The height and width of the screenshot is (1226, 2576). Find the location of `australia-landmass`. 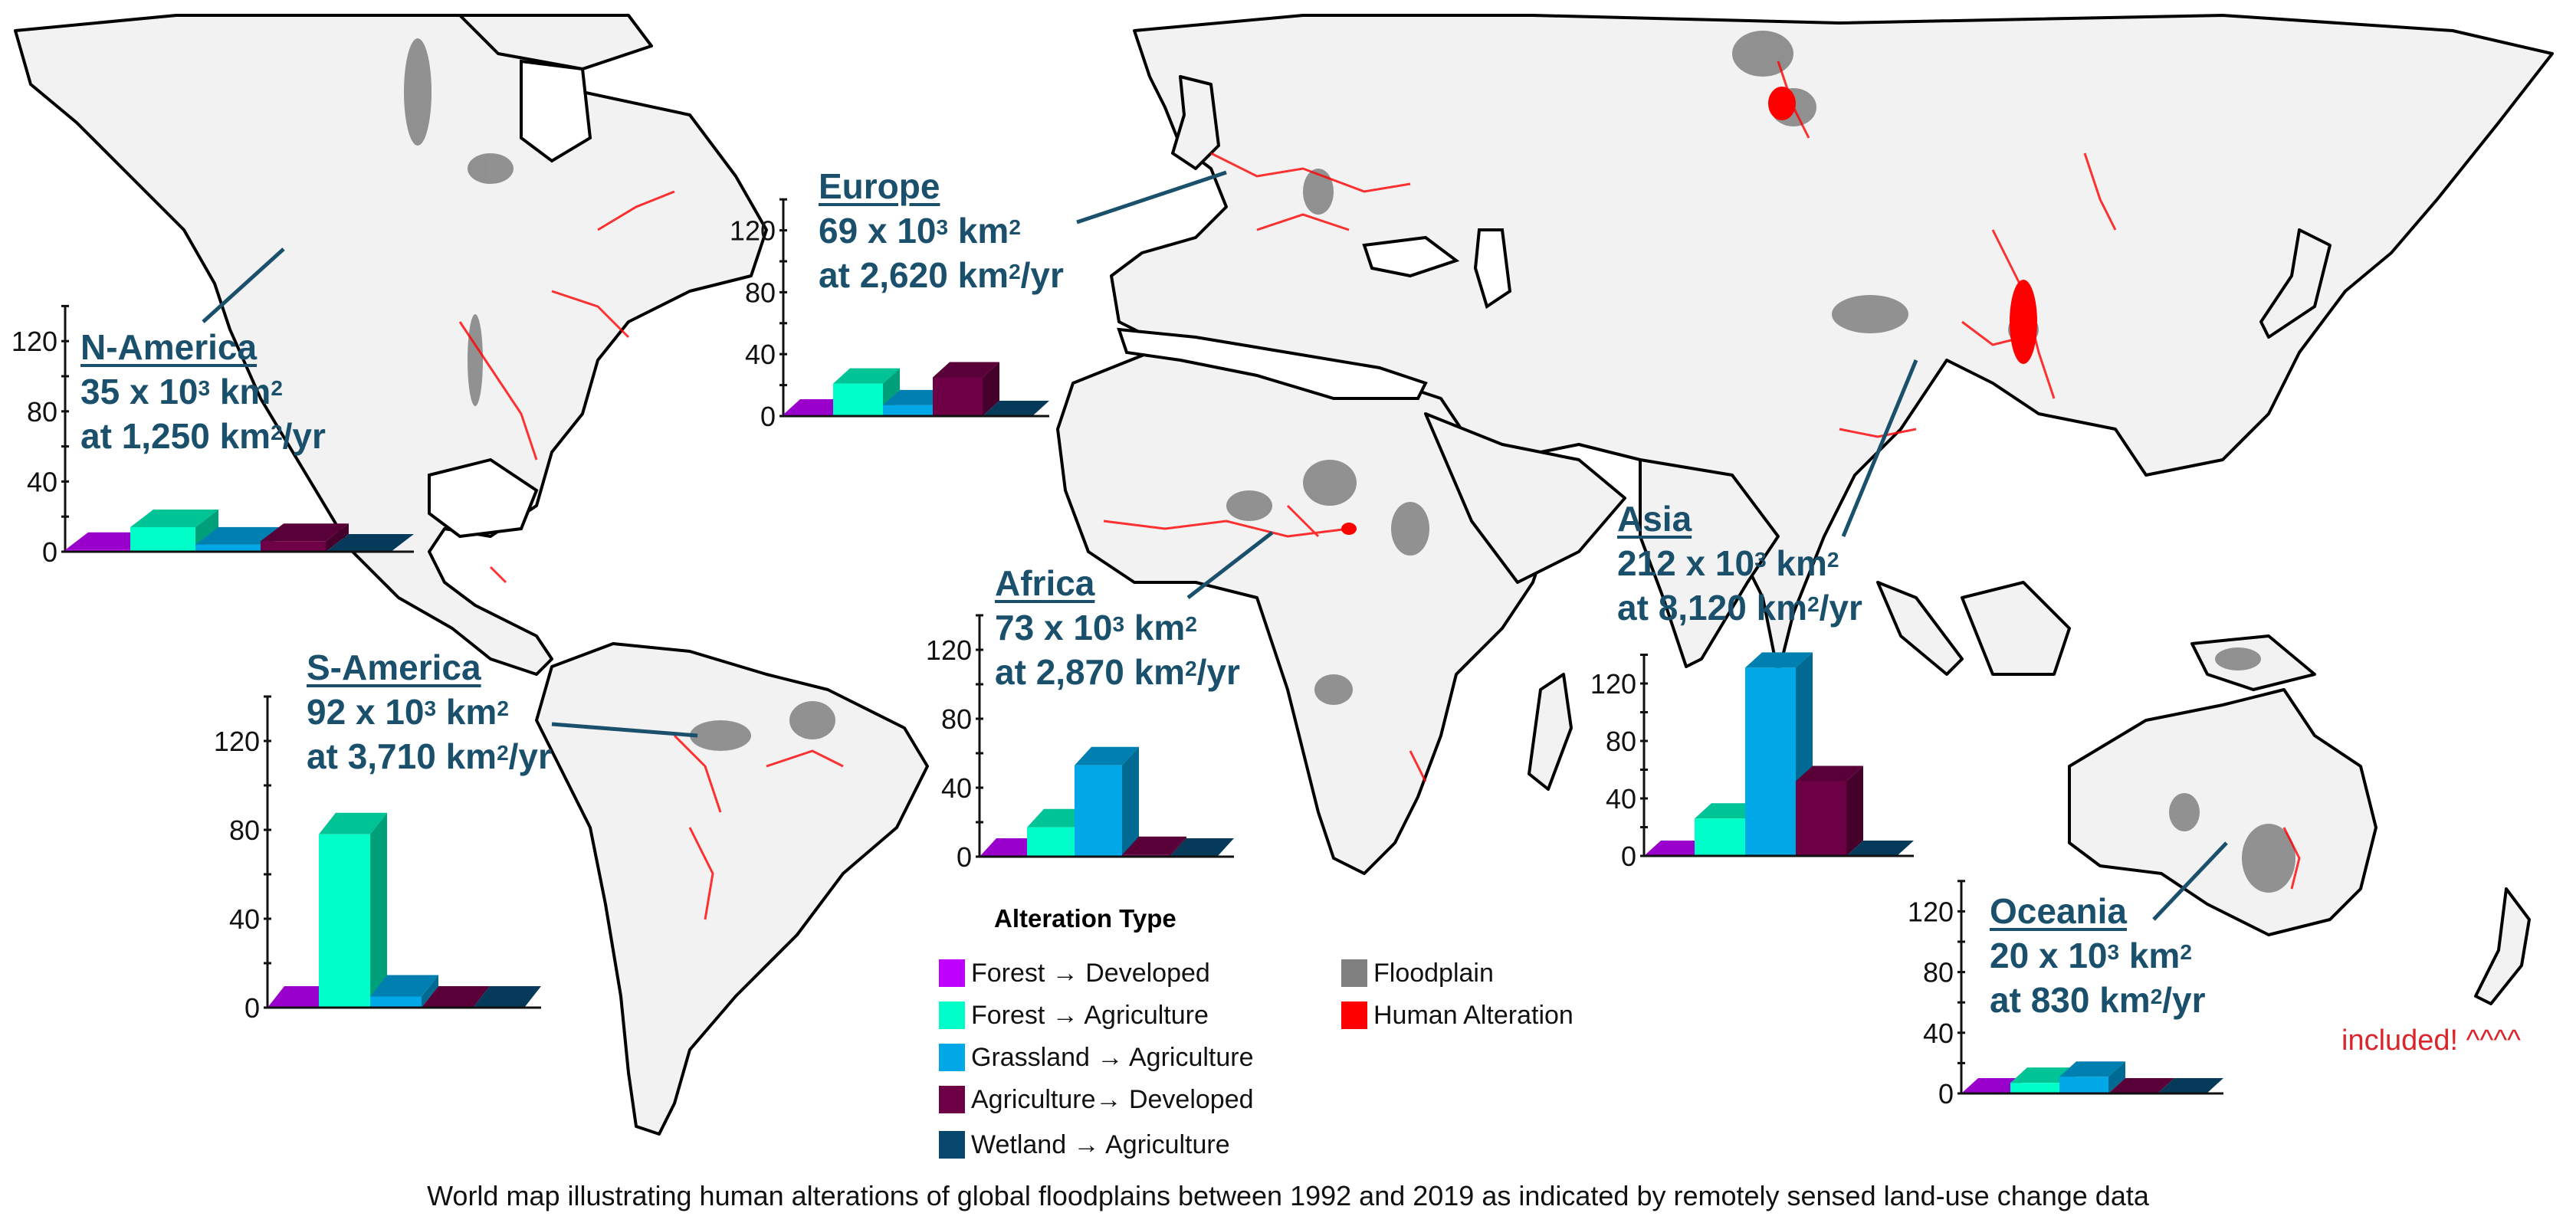

australia-landmass is located at coordinates (2222, 812).